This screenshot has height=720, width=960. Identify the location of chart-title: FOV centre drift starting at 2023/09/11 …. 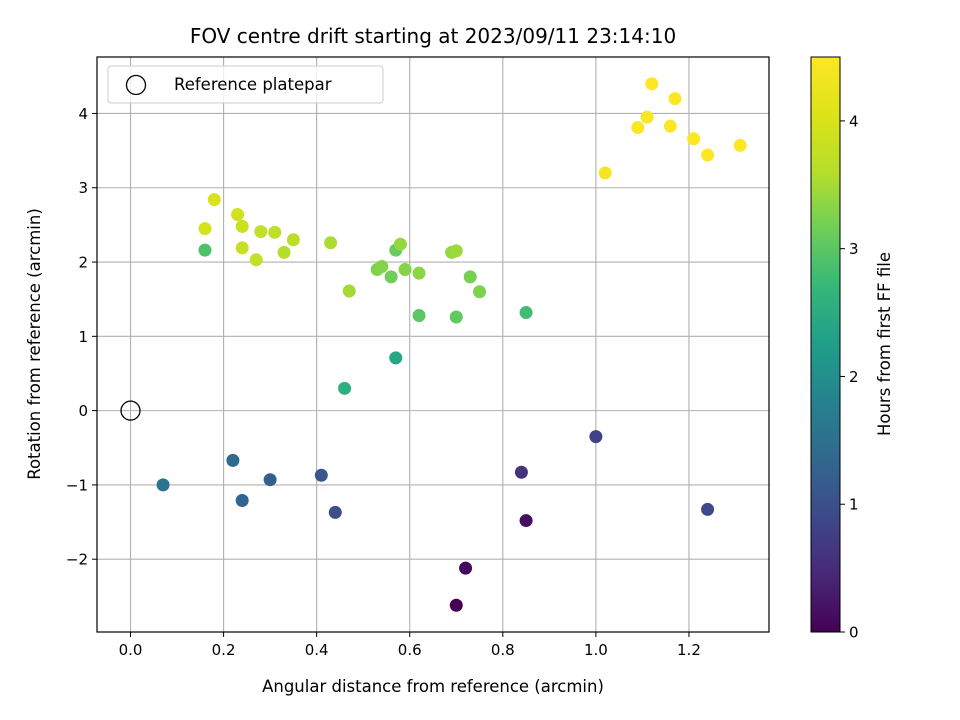
(433, 36).